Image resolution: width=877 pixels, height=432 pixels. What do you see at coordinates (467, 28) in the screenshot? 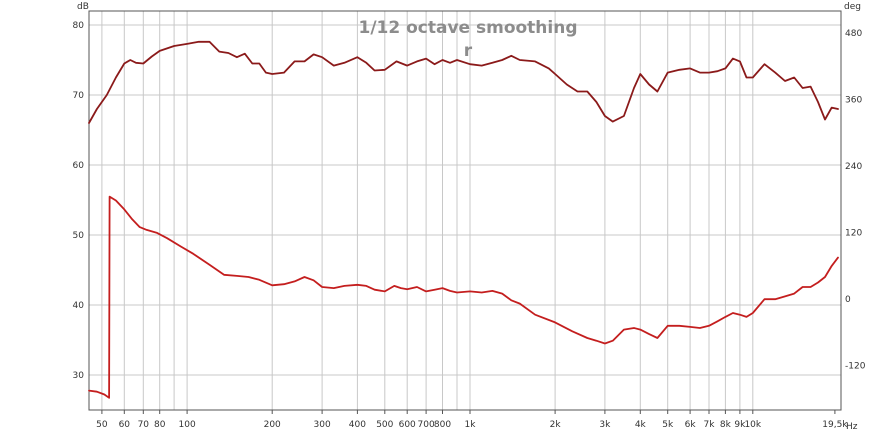
I see `chart-title: 1/12 octave smoothing` at bounding box center [467, 28].